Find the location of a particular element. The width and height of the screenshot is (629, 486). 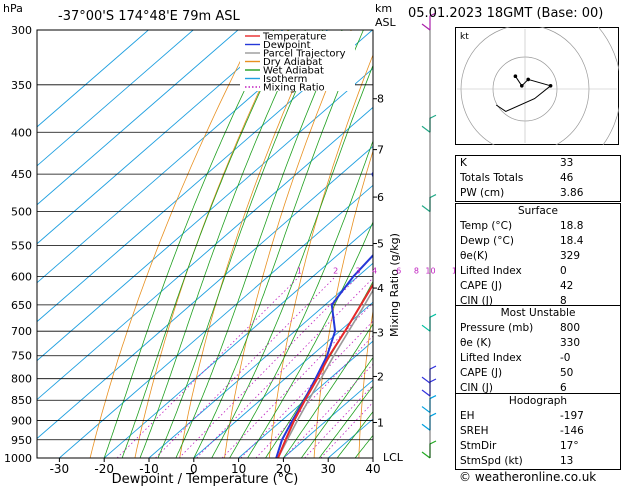

pressure-tick-label: 600 is located at coordinates (21, 276).